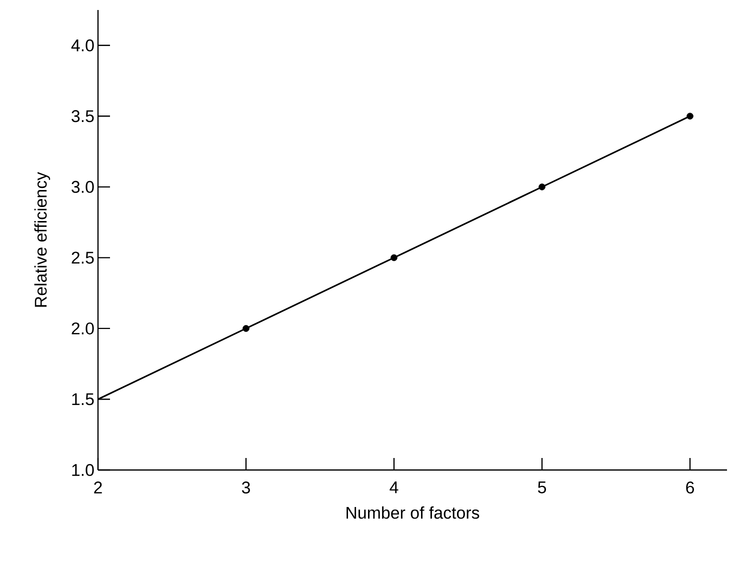  Describe the element at coordinates (542, 488) in the screenshot. I see `x-tick-label: 5` at that location.